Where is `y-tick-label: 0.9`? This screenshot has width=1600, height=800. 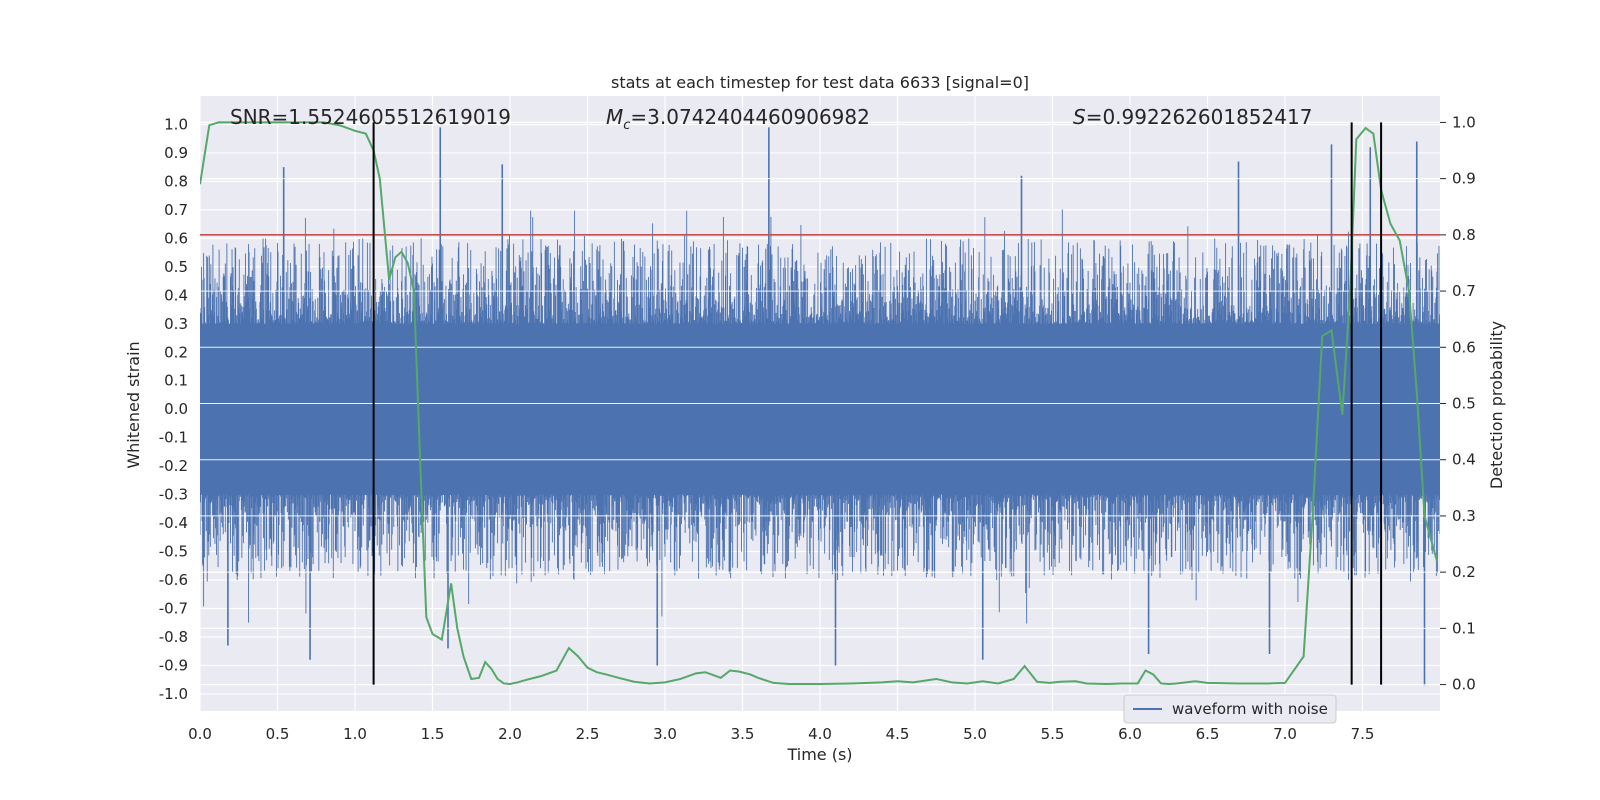
y-tick-label: 0.9 is located at coordinates (176, 153).